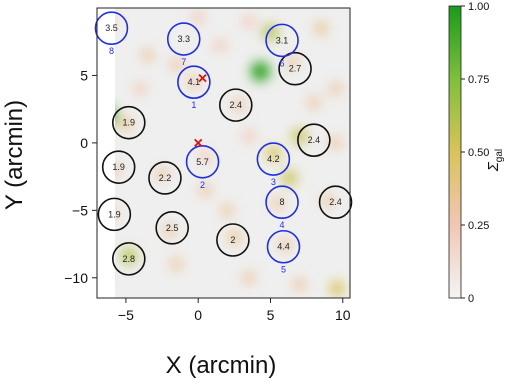 The image size is (518, 387). I want to click on blue-circle-value: 3.1, so click(282, 40).